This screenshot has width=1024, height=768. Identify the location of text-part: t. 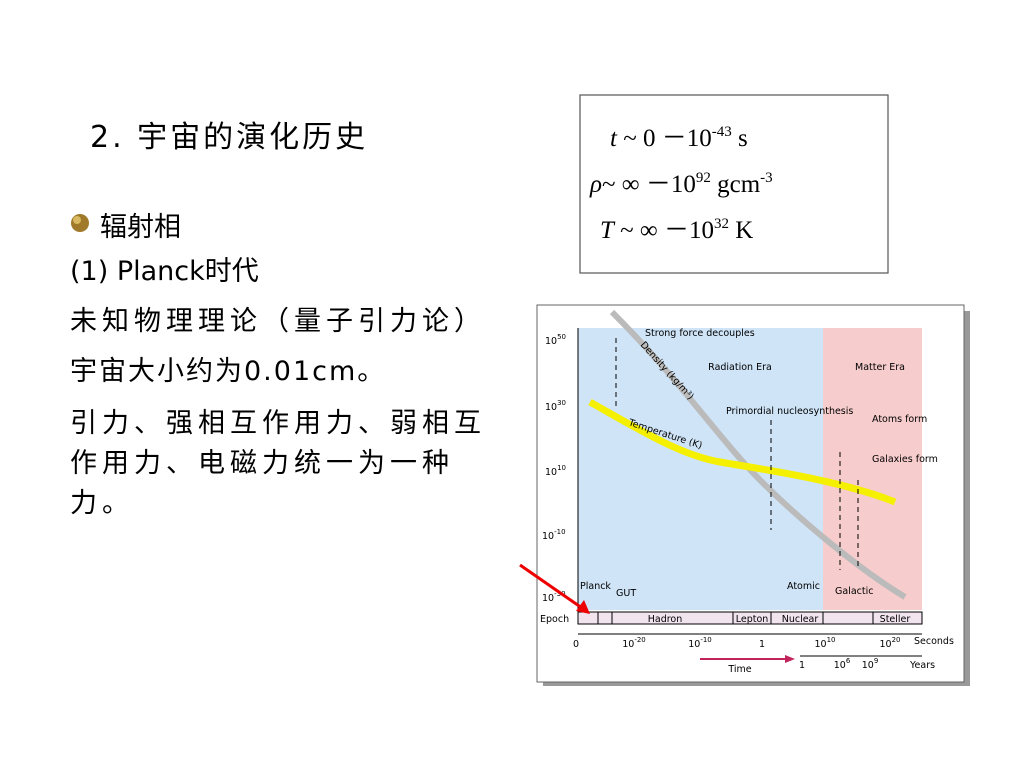
(614, 138).